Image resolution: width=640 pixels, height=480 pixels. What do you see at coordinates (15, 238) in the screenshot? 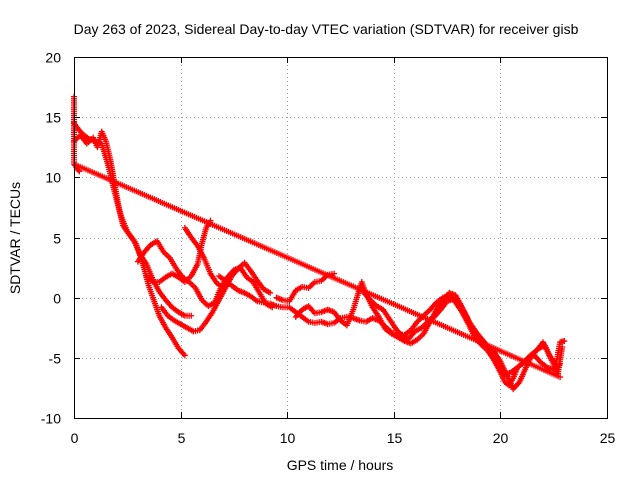
I see `y-axis-label: SDTVAR / TECUs` at bounding box center [15, 238].